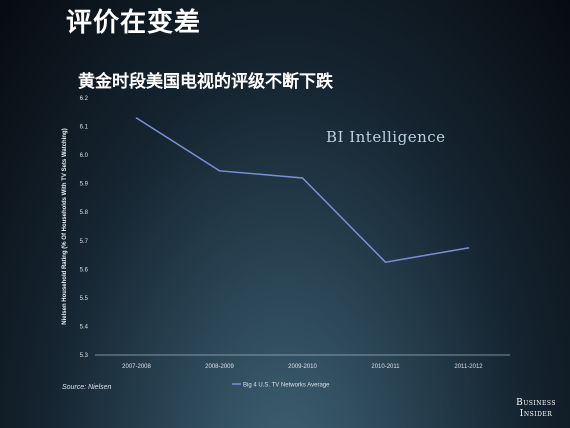 The image size is (570, 428). Describe the element at coordinates (219, 367) in the screenshot. I see `x-tick-label: 2008-2009` at that location.